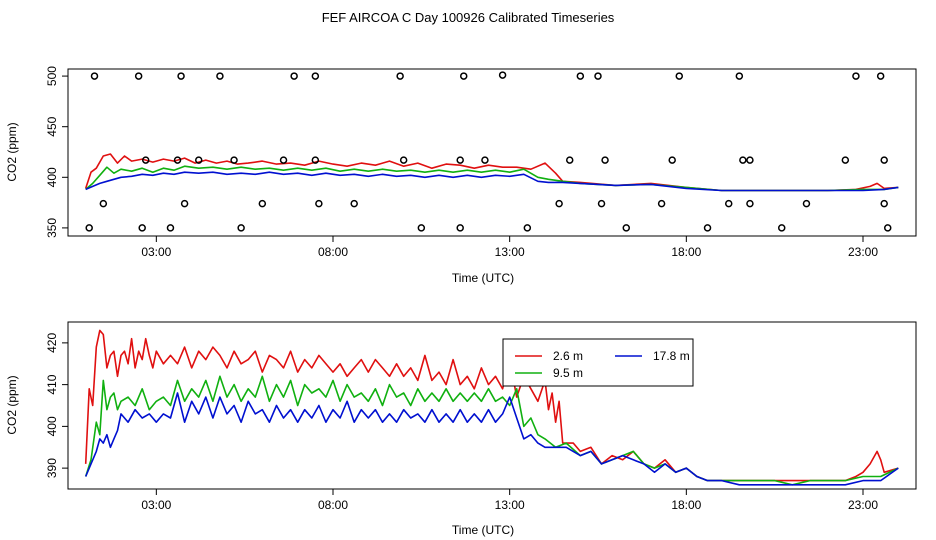 Image resolution: width=936 pixels, height=540 pixels. I want to click on series-line-9-5-m-top, so click(492, 178).